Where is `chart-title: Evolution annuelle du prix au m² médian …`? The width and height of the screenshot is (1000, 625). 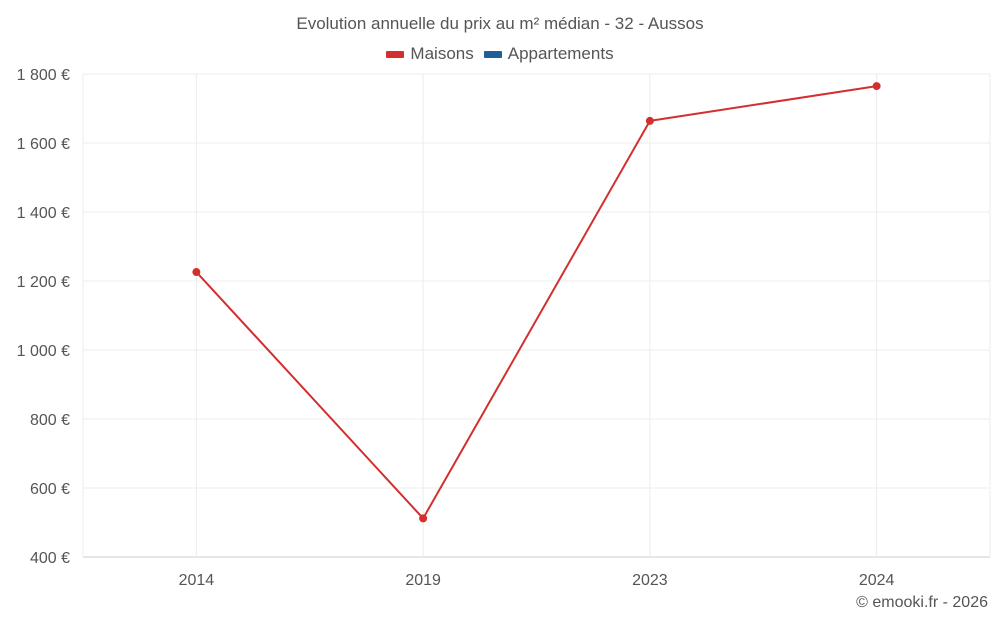
chart-title: Evolution annuelle du prix au m² médian … is located at coordinates (500, 23).